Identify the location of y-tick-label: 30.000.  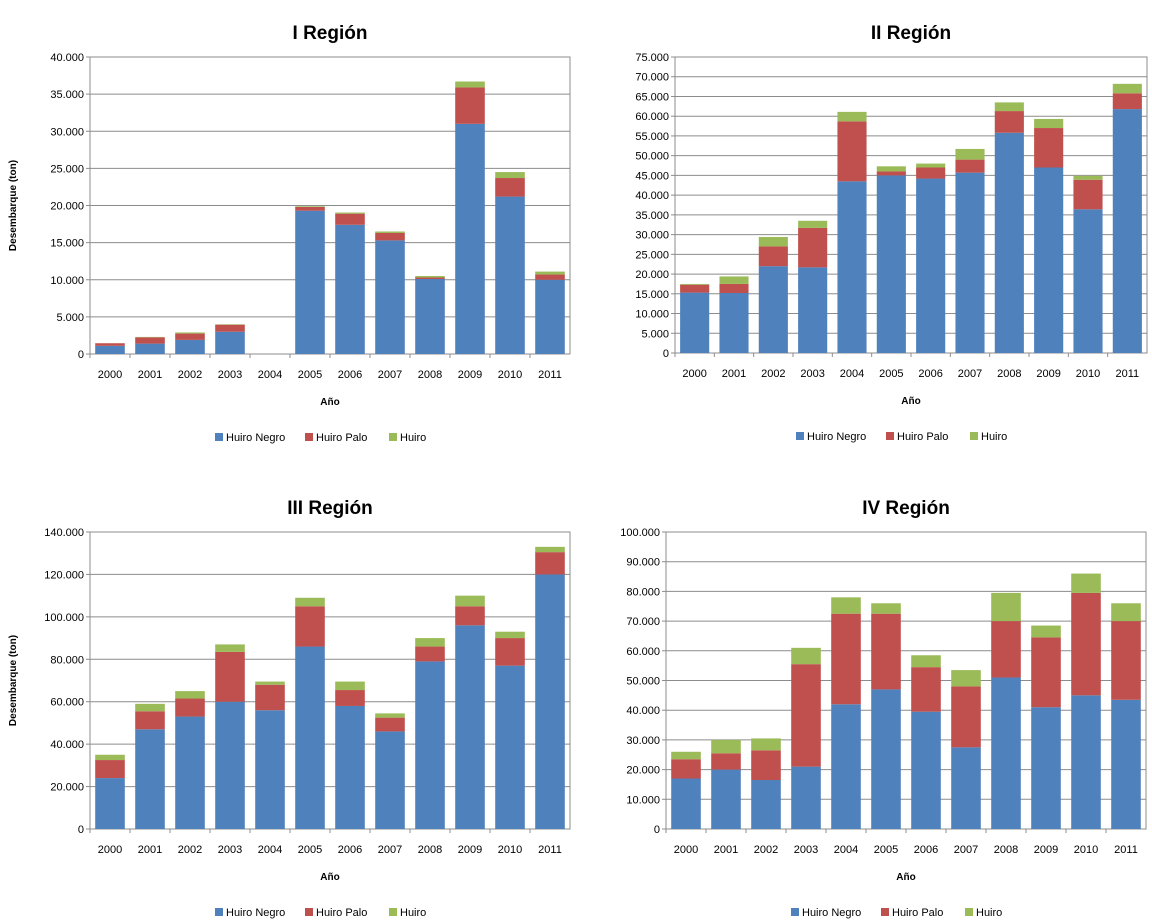
(652, 236).